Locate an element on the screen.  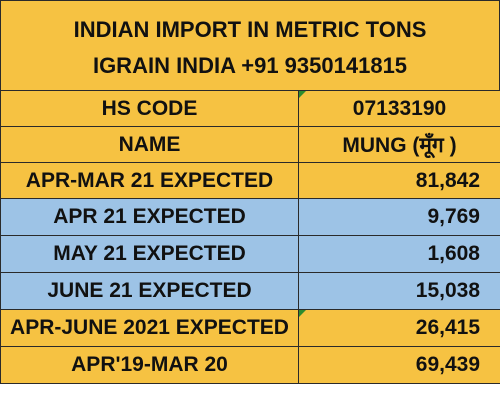
row-value-june-21: 15,038 is located at coordinates (399, 291).